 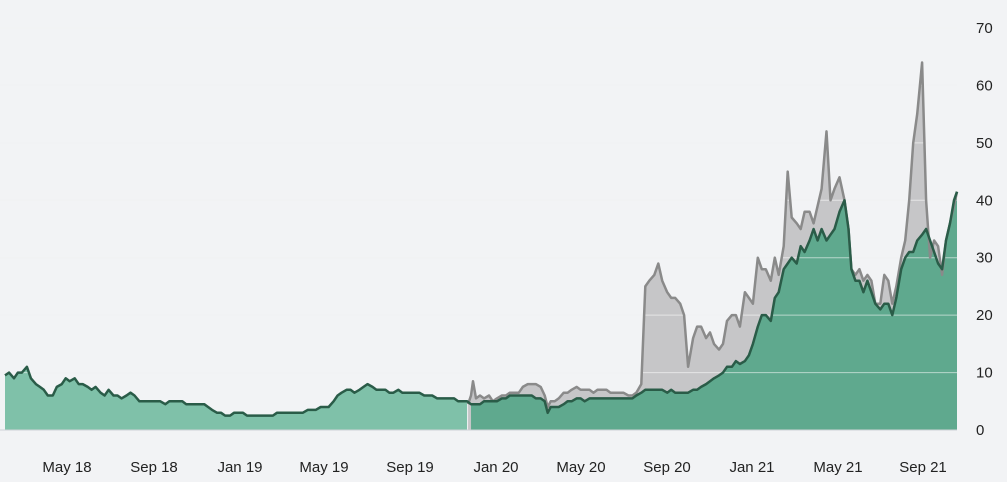 I want to click on x-tick-label: May 19, so click(x=323, y=467).